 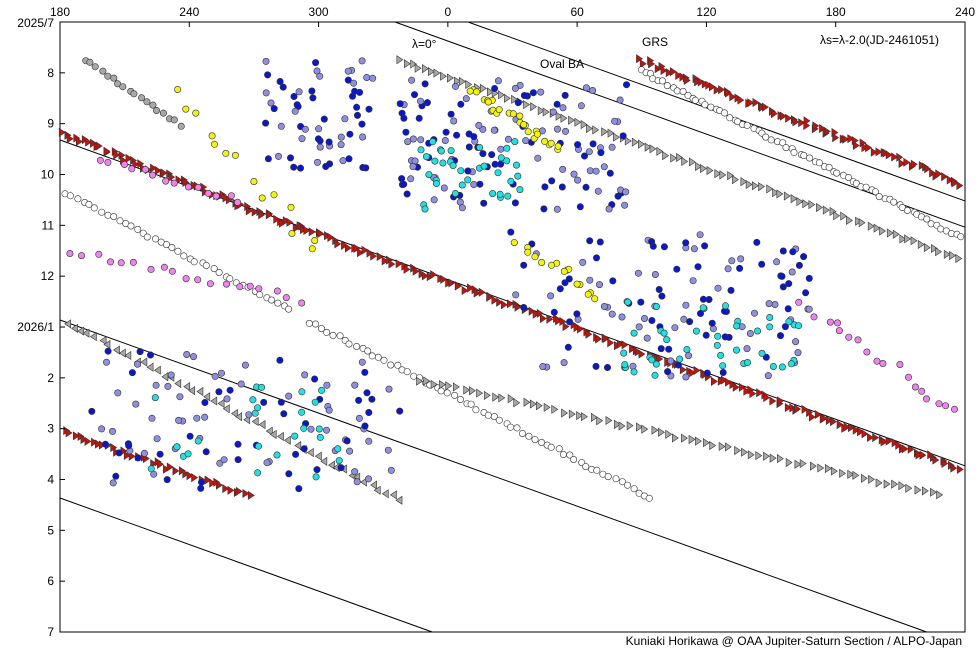 What do you see at coordinates (577, 12) in the screenshot?
I see `x-tick-label: 60` at bounding box center [577, 12].